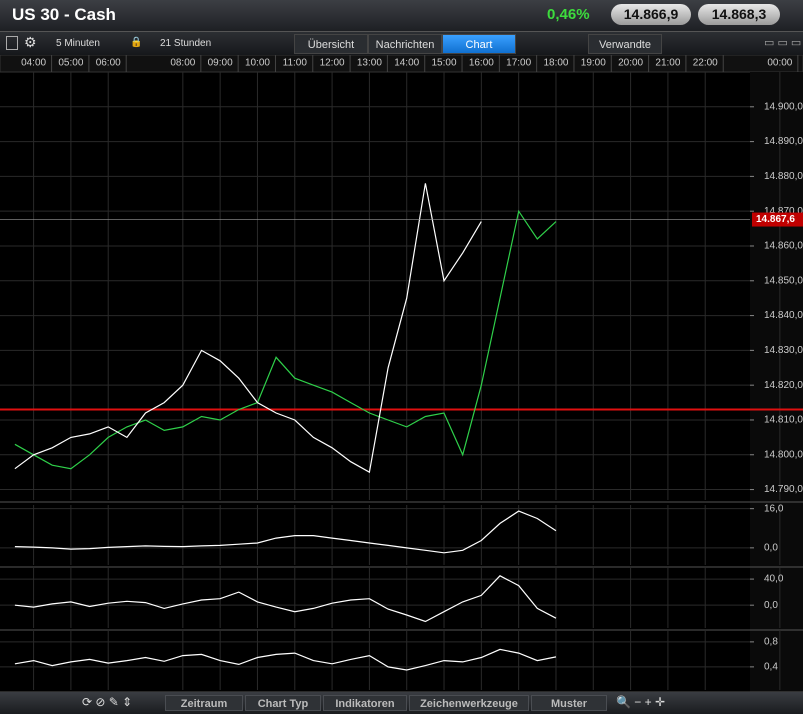 This screenshot has width=803, height=714. I want to click on y-tick-label: 14.900,0, so click(783, 106).